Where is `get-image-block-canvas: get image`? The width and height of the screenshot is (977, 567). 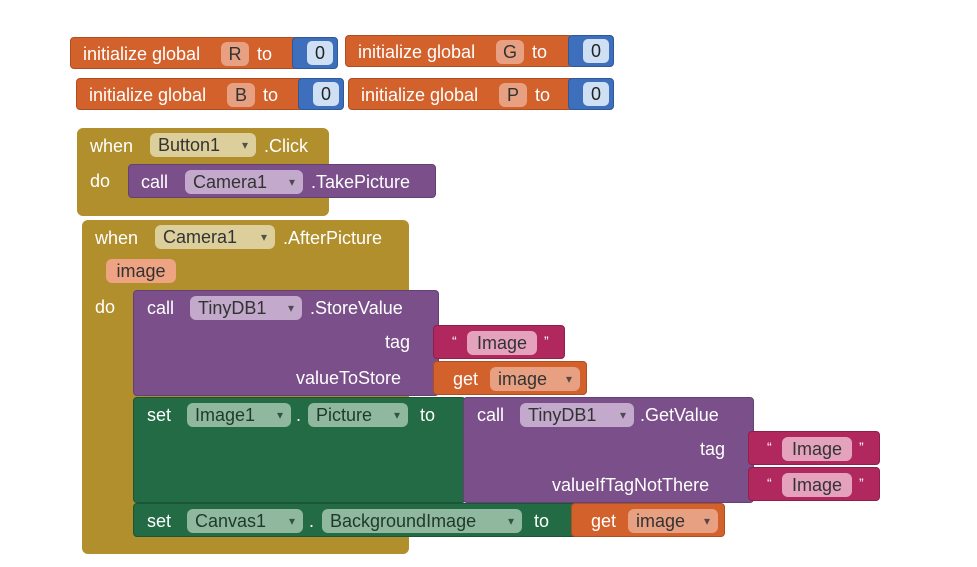
get-image-block-canvas: get image is located at coordinates (648, 520).